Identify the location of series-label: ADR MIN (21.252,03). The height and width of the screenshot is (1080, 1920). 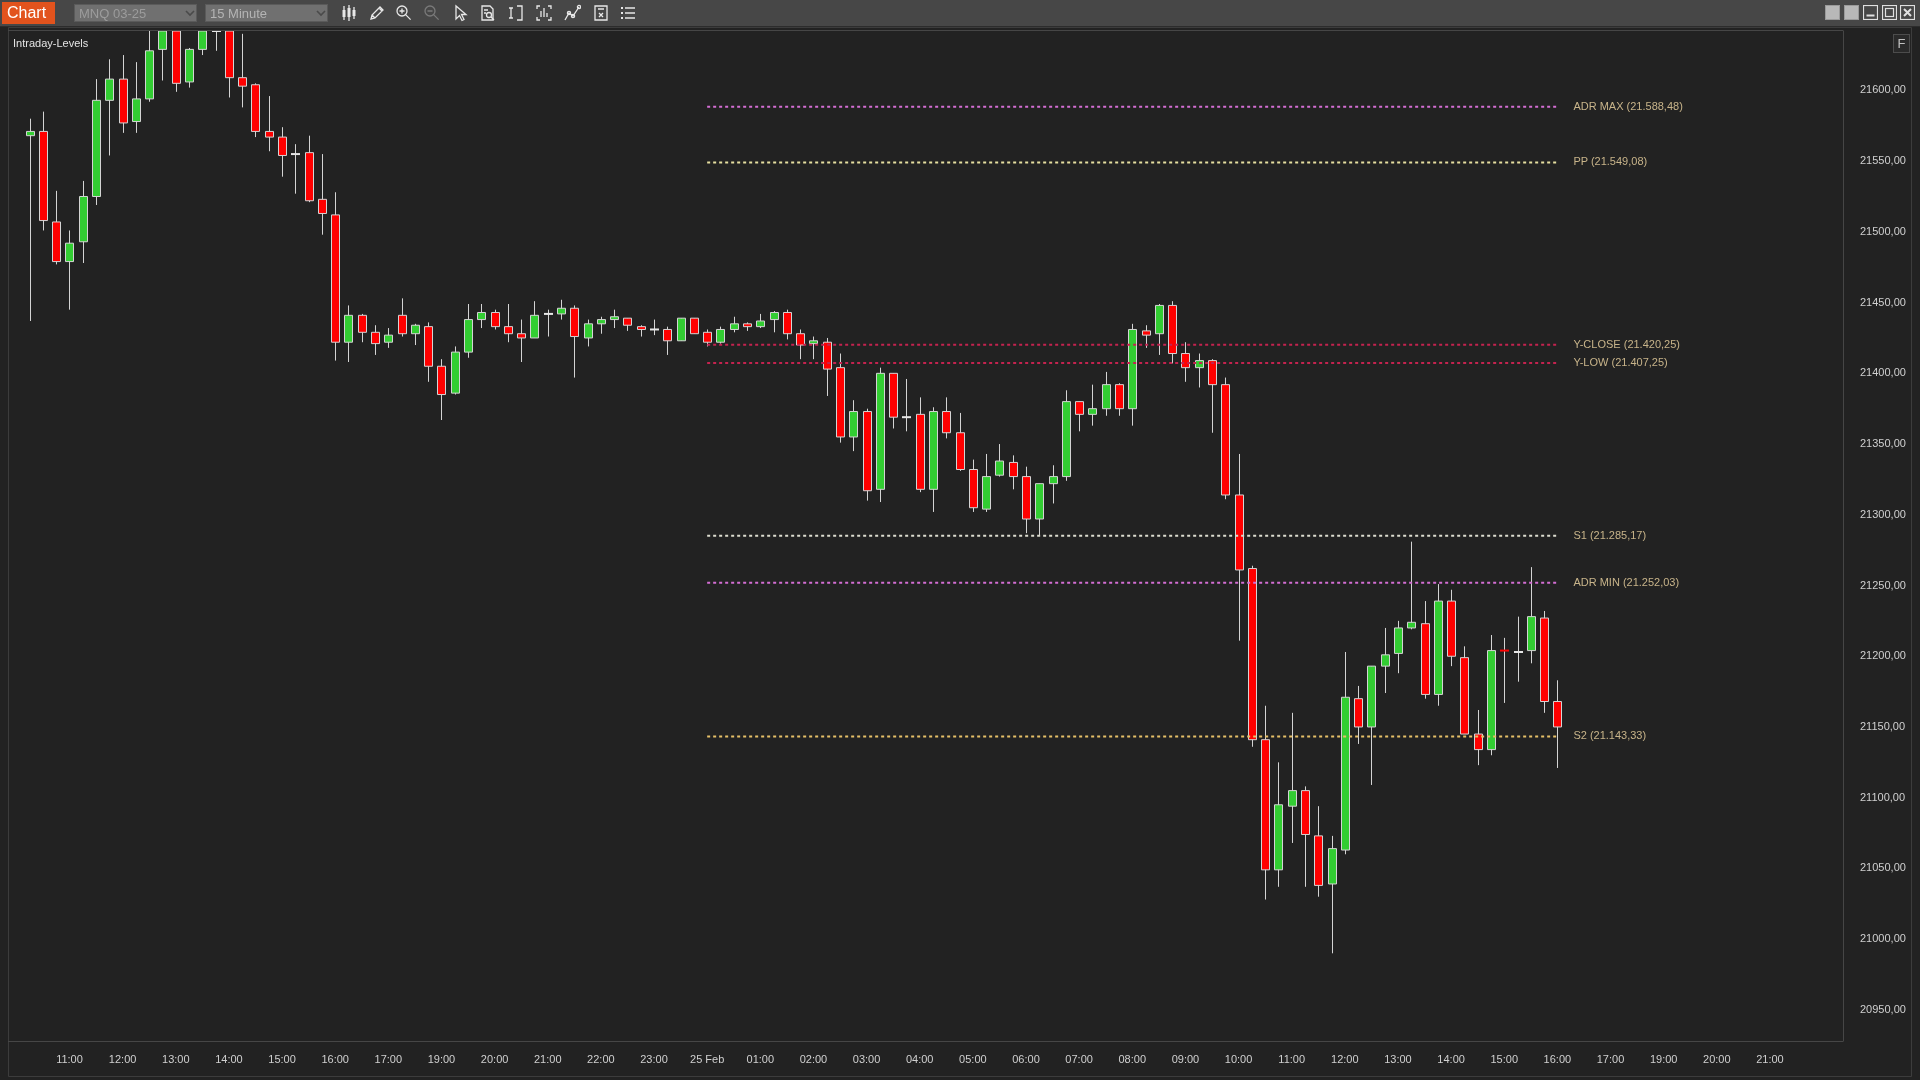
(1626, 581).